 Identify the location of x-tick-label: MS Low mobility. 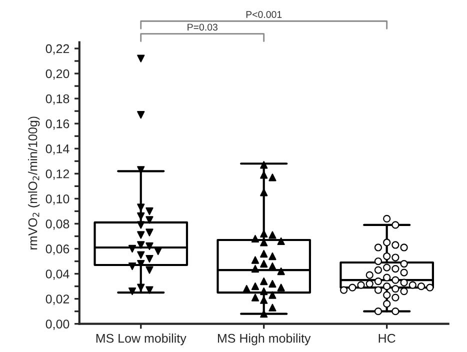
(141, 340).